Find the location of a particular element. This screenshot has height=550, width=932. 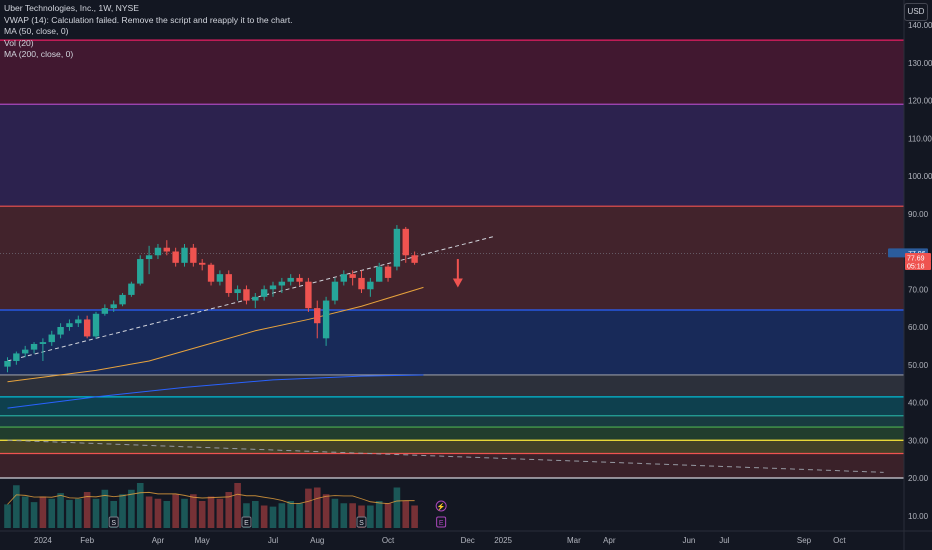

legend-ma50: MA (50, close, 0) is located at coordinates (36, 31).